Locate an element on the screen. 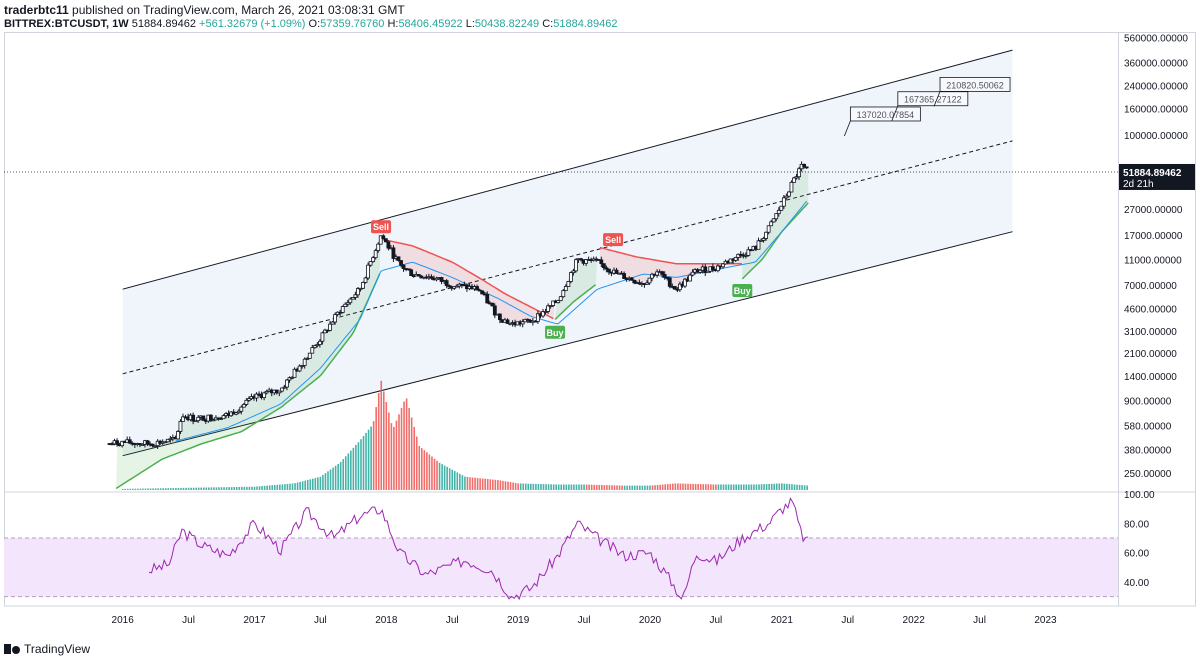 This screenshot has width=1200, height=662. tradingview-logo-icon is located at coordinates (12, 649).